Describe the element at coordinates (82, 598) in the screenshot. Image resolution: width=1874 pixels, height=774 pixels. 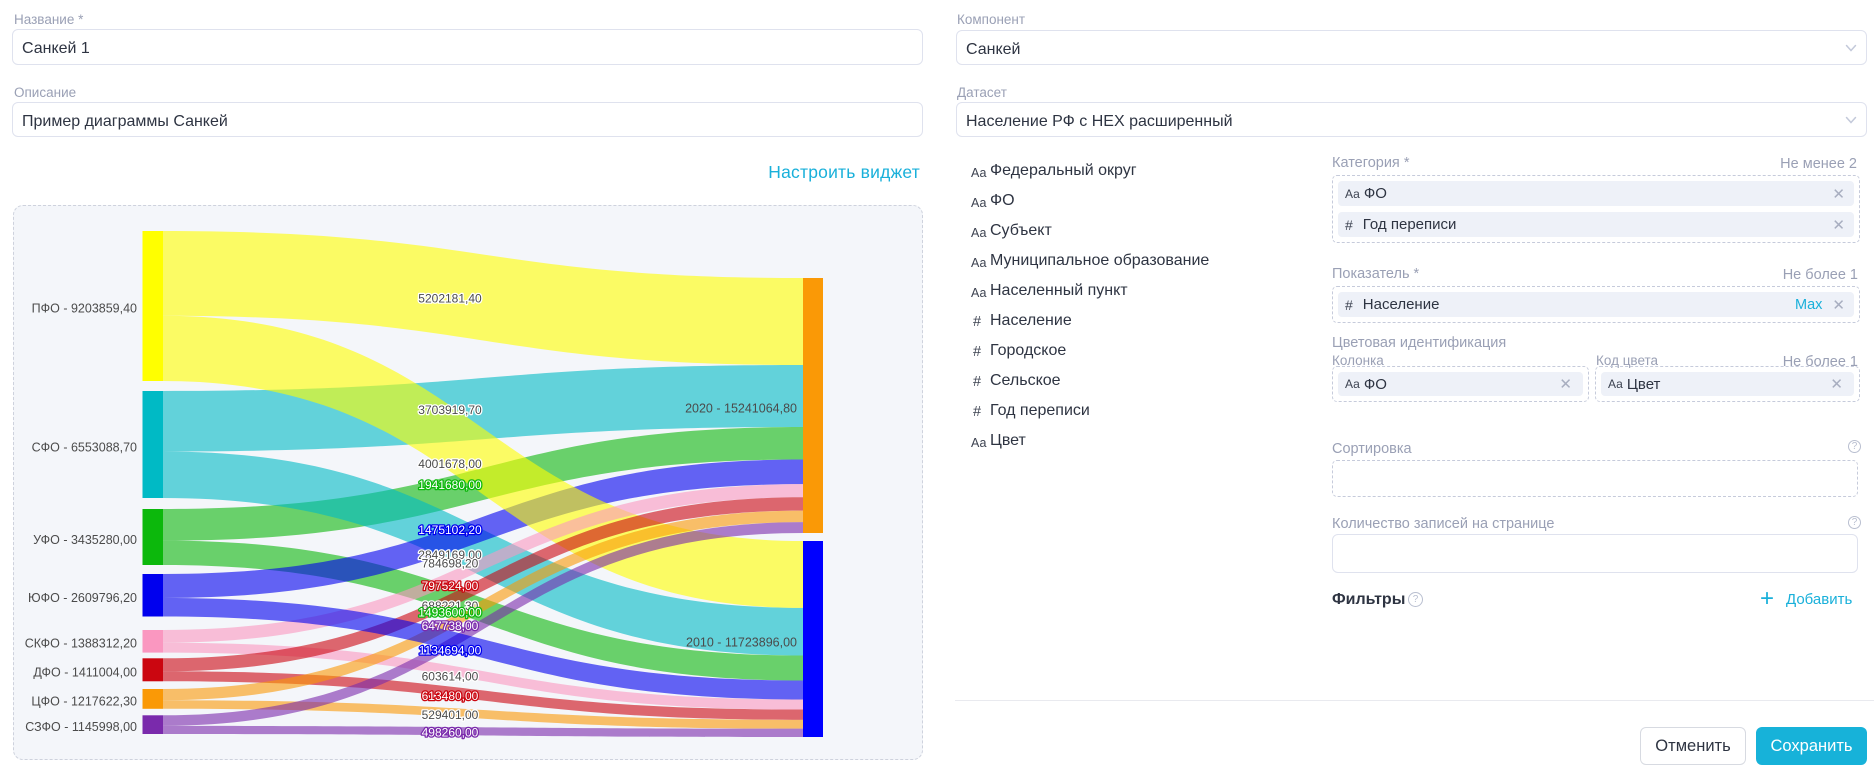
I see `svg-text: ЮФО - 2609796,20` at that location.